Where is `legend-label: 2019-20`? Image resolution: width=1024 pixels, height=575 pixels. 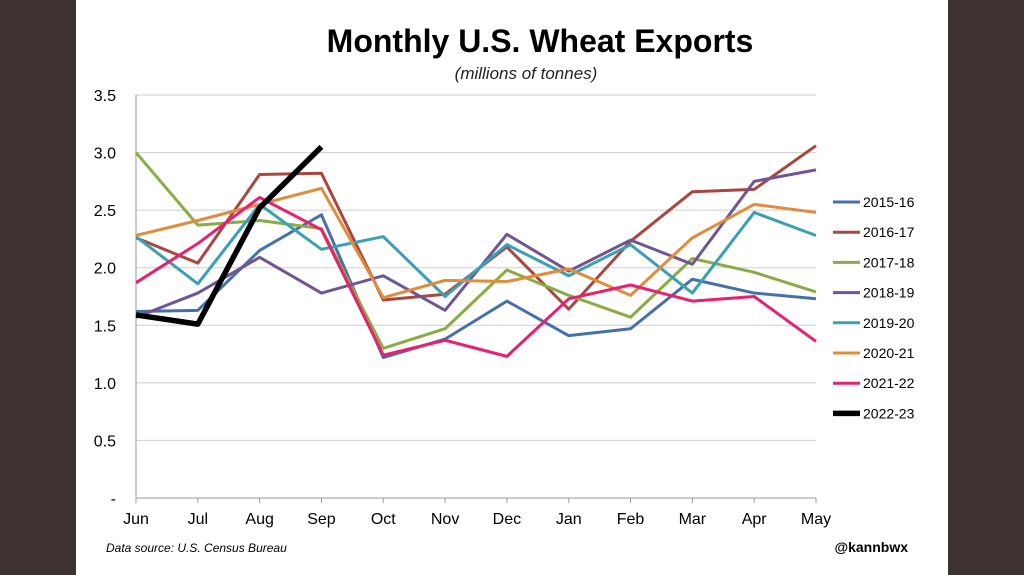
legend-label: 2019-20 is located at coordinates (889, 323).